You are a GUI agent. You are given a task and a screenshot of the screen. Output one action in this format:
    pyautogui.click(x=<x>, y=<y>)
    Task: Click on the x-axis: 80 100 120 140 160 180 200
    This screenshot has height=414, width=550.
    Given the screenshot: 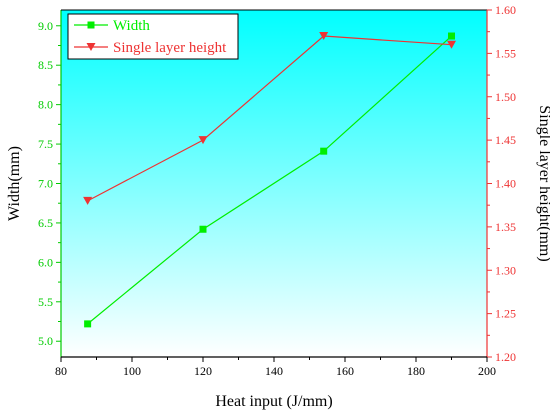 What is the action you would take?
    pyautogui.click(x=275, y=367)
    